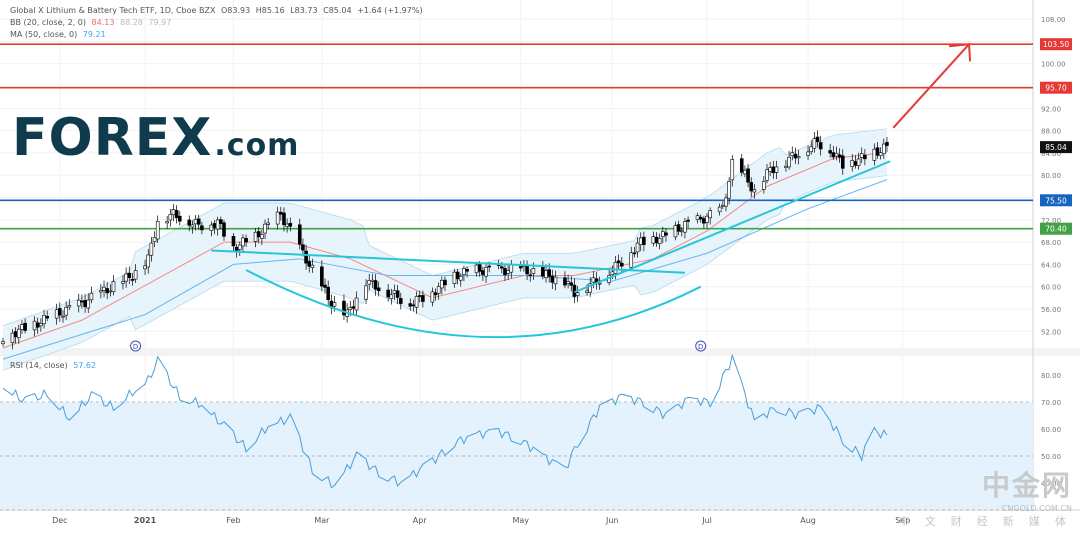 This screenshot has width=1080, height=535. Describe the element at coordinates (1051, 265) in the screenshot. I see `price-tick-label: 64.00` at that location.